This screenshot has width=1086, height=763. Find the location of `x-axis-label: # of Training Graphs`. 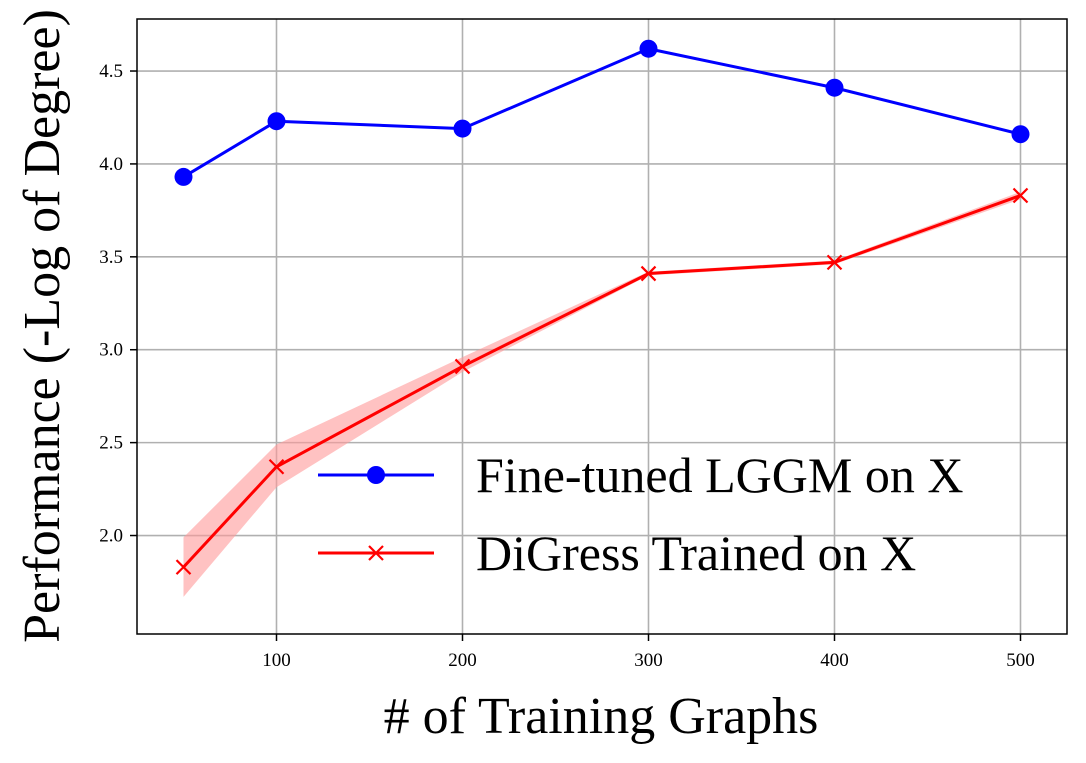

x-axis-label: # of Training Graphs is located at coordinates (601, 716).